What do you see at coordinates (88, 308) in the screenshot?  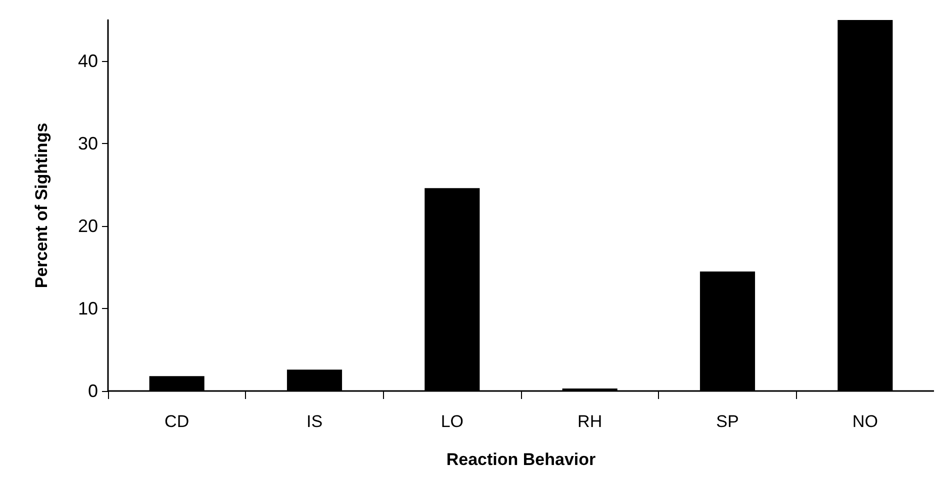 I see `y-tick-label: 10` at bounding box center [88, 308].